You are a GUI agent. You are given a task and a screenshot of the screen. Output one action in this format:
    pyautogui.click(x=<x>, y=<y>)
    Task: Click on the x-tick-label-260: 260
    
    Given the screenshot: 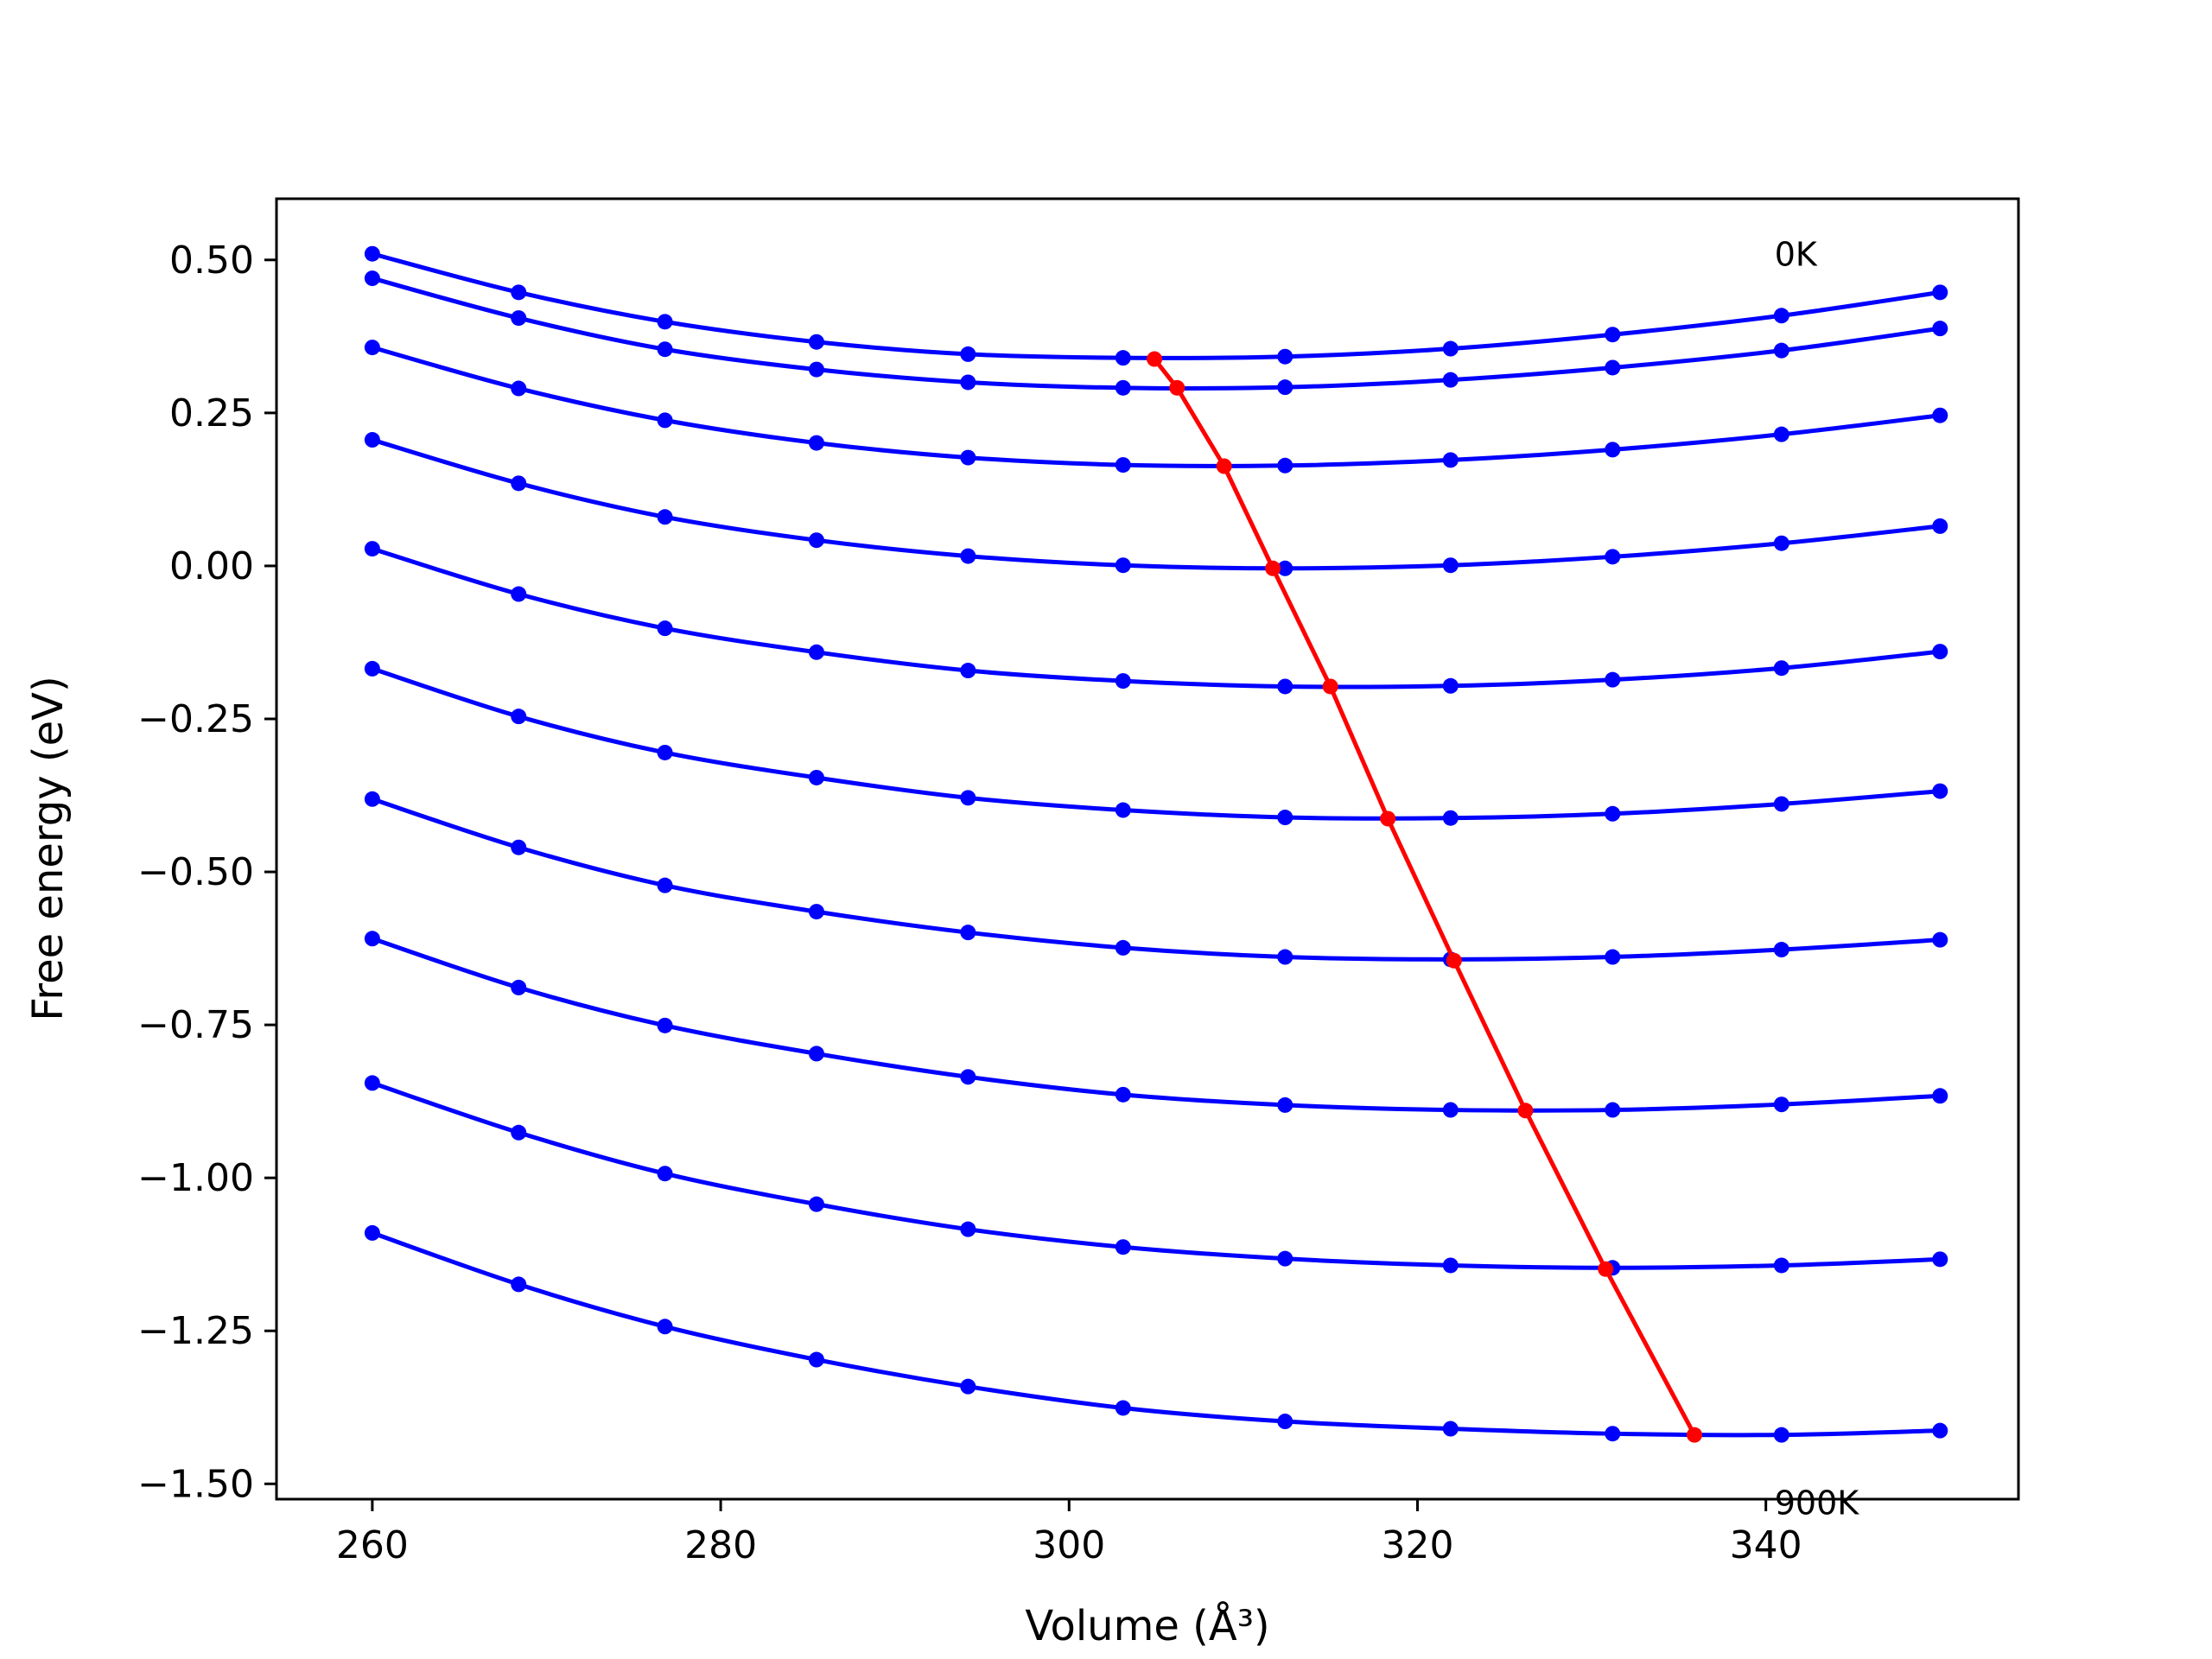 What is the action you would take?
    pyautogui.click(x=372, y=1545)
    